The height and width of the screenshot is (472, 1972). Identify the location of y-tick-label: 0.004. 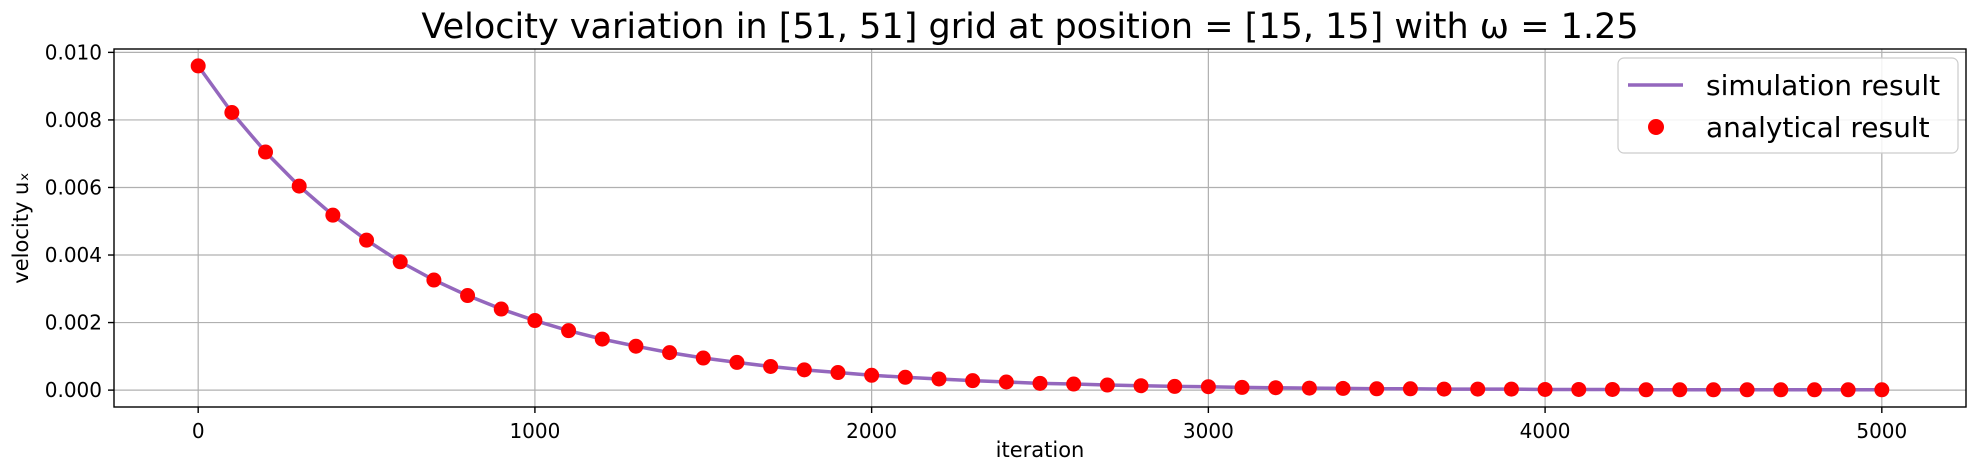
(73, 255).